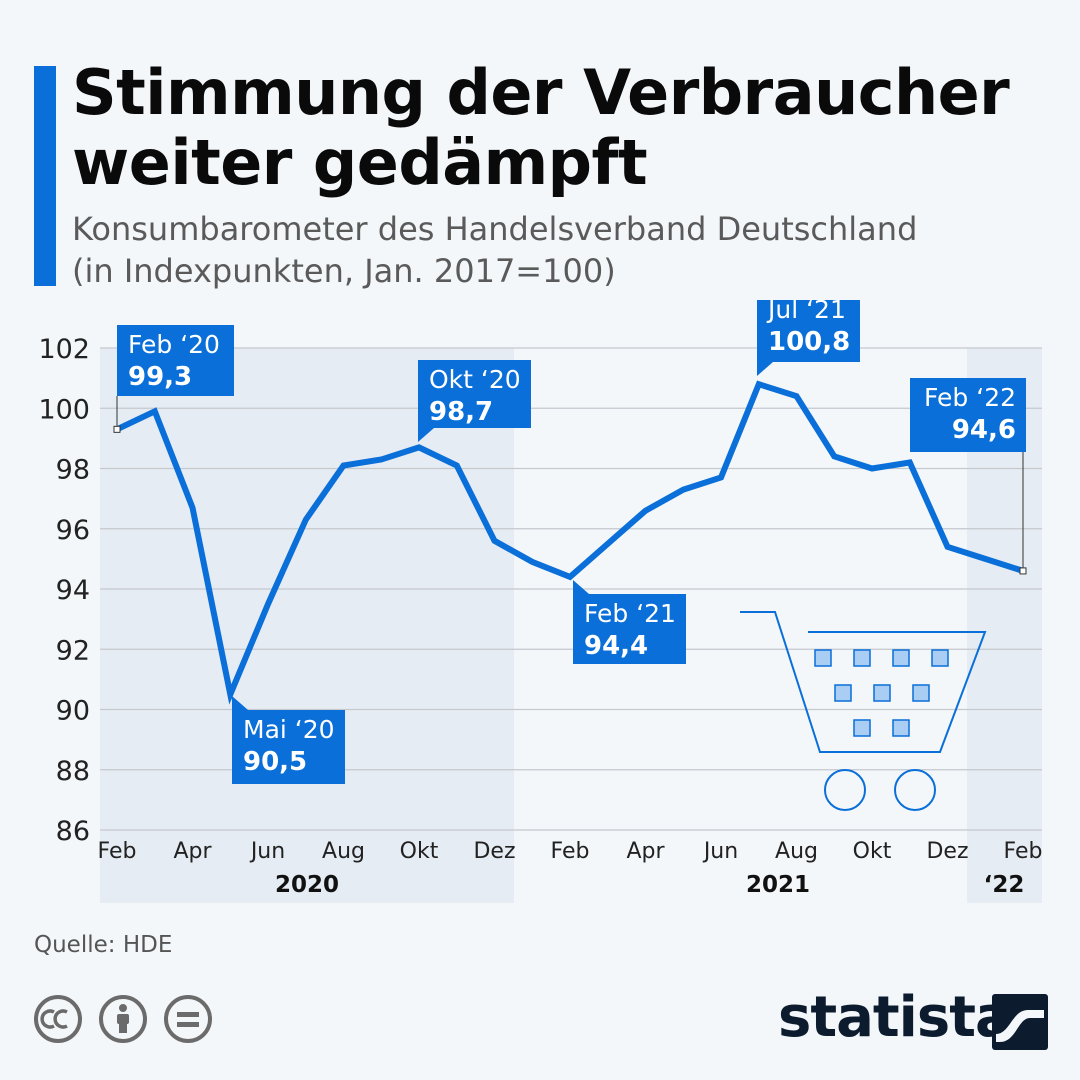 The height and width of the screenshot is (1080, 1080). Describe the element at coordinates (73, 530) in the screenshot. I see `y-tick-label: 96` at that location.